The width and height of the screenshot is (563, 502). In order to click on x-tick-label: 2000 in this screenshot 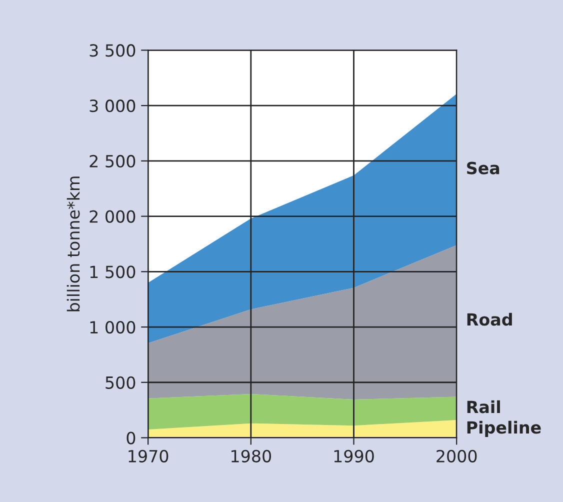, I will do `click(456, 456)`.